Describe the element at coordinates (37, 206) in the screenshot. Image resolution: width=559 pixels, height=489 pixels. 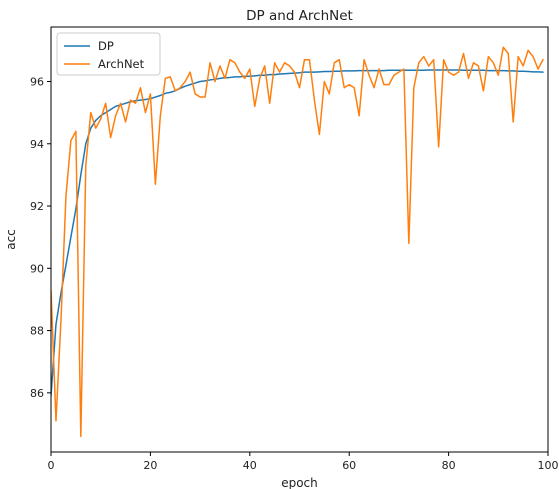
I see `y-tick-label: 92` at that location.